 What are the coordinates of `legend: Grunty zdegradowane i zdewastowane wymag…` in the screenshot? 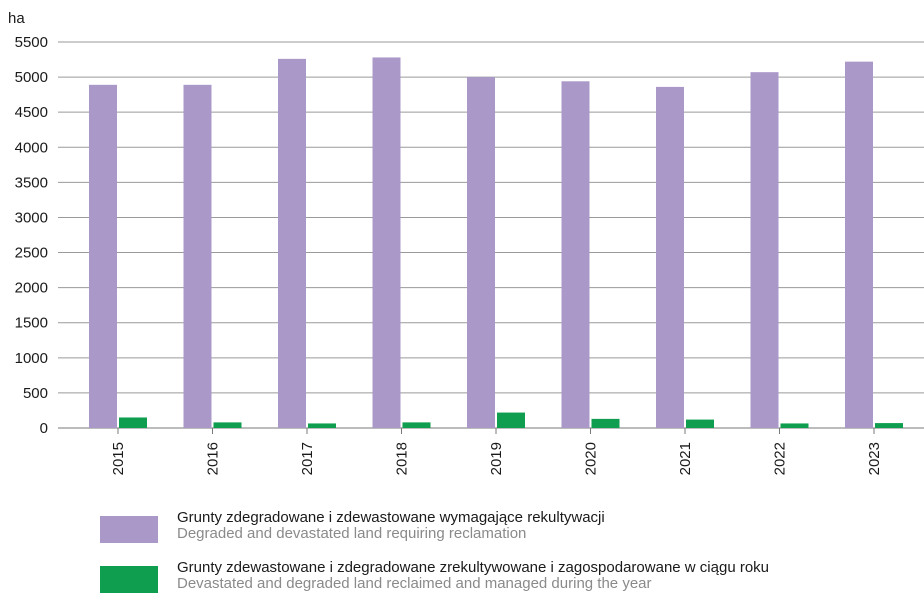 It's located at (510, 560).